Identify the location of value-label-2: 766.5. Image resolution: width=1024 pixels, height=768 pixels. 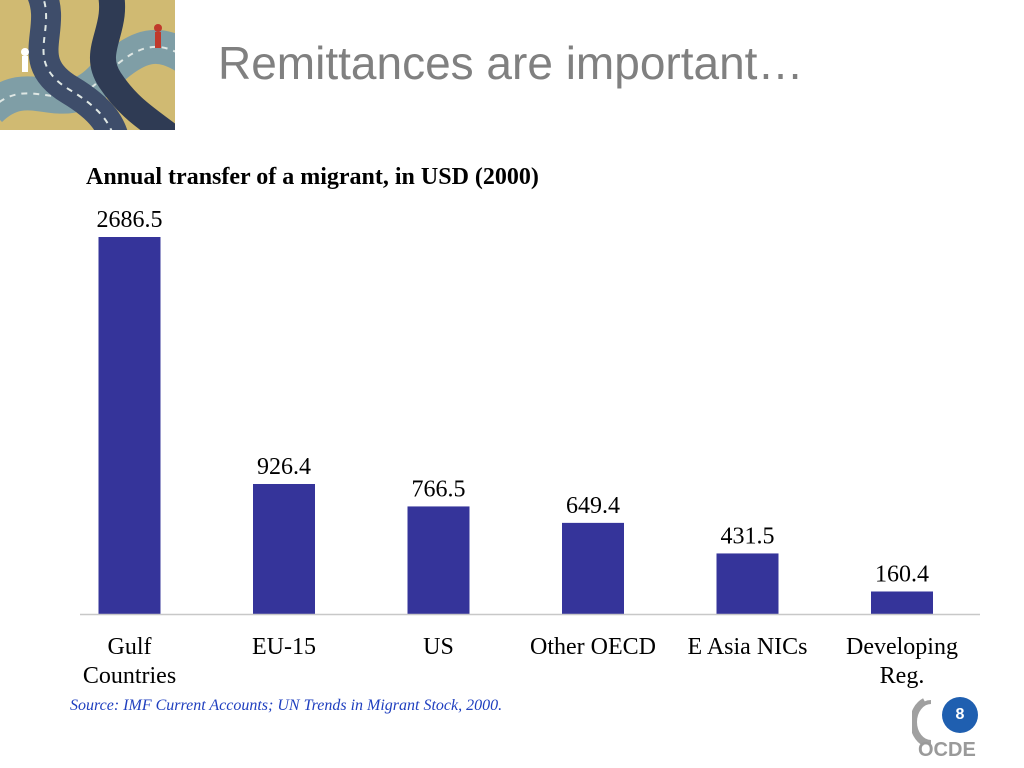
(439, 489).